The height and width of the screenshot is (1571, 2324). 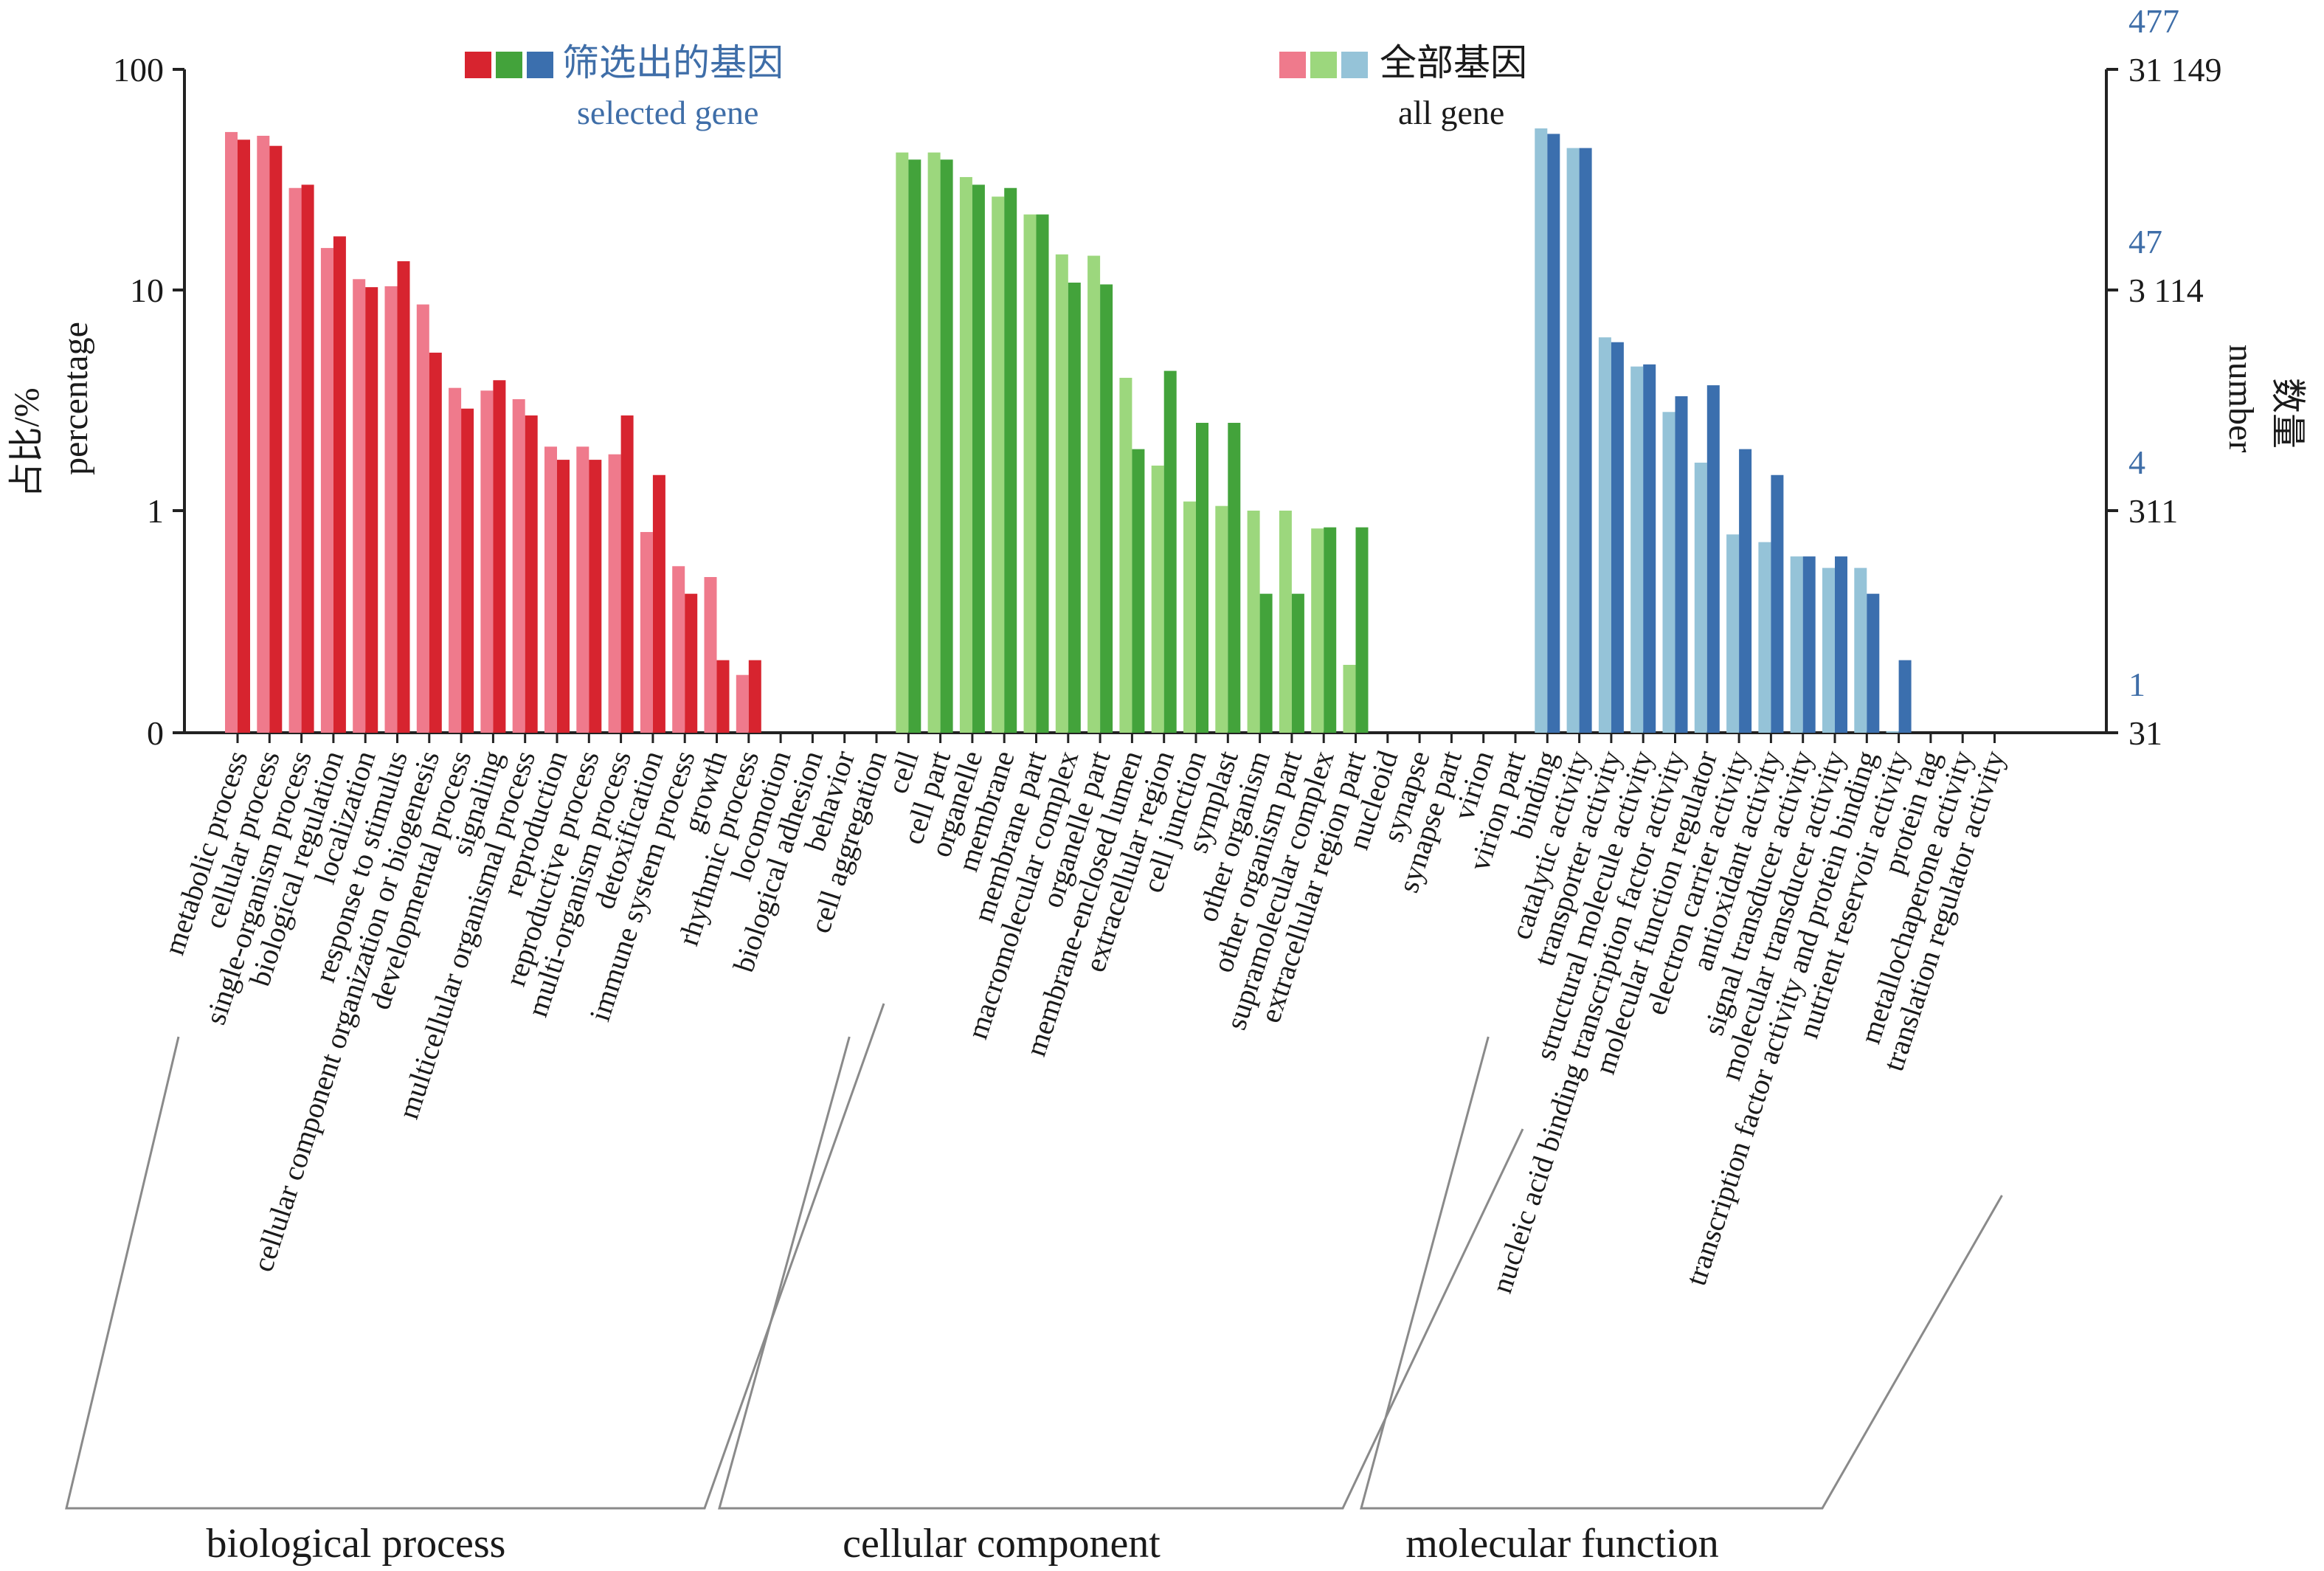 I want to click on legend-swatch-bp-selected, so click(x=478, y=65).